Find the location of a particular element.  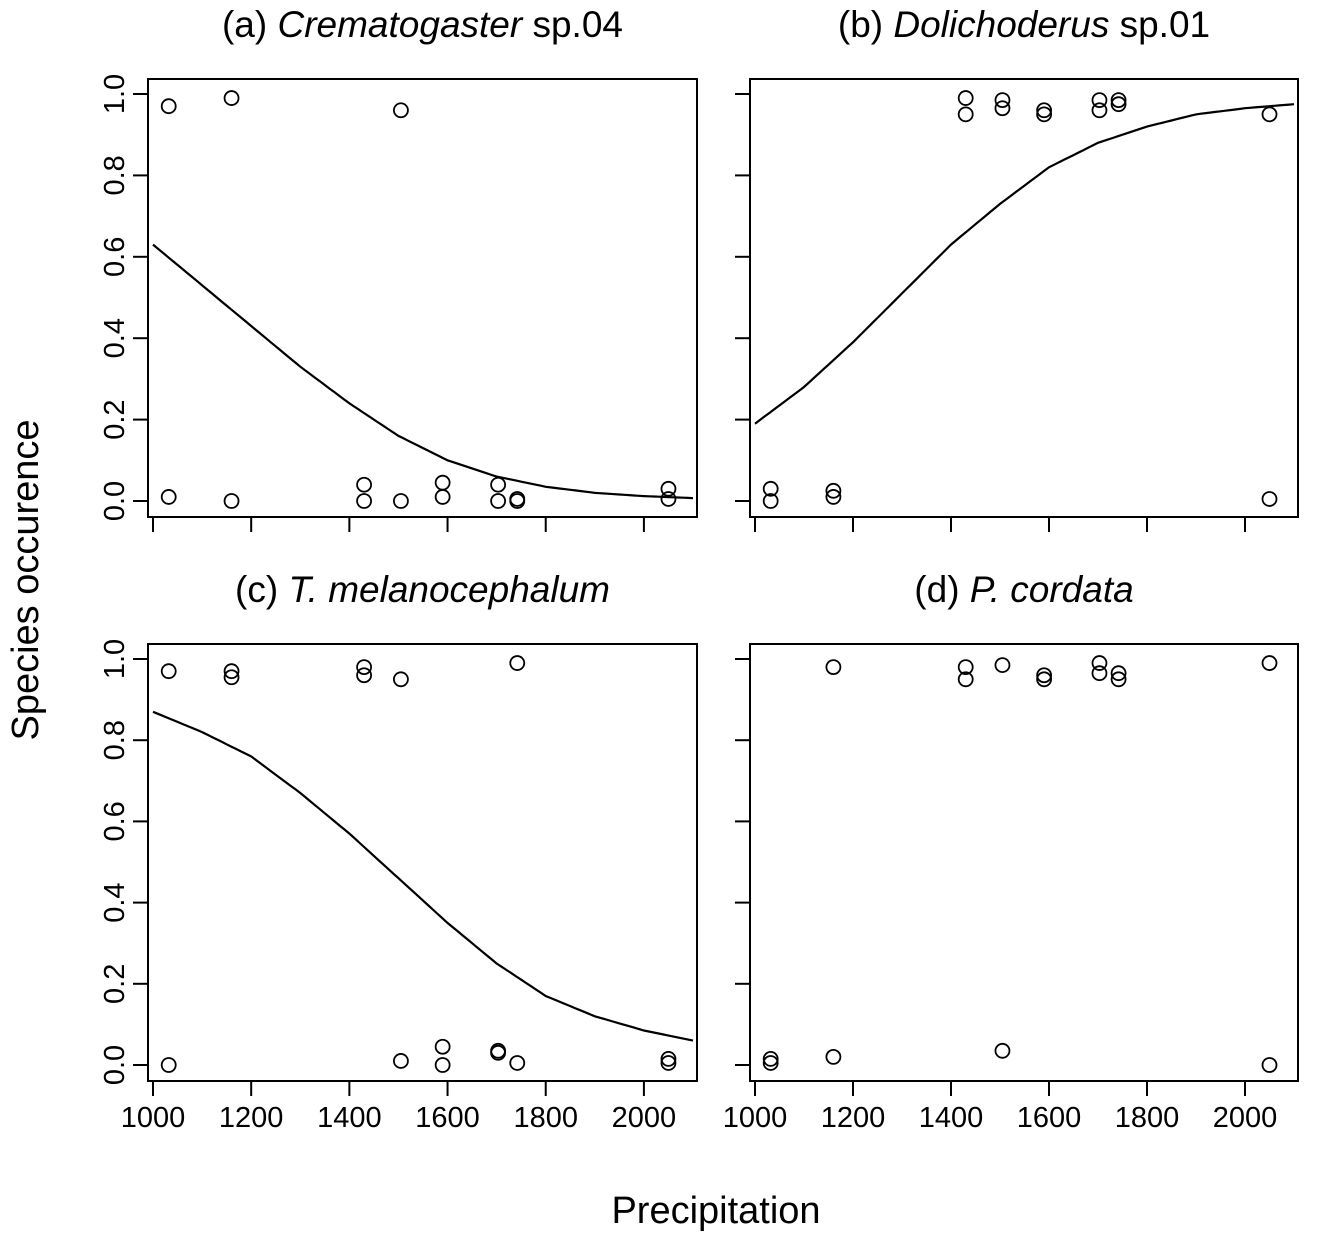

x-axis-title: Precipitation is located at coordinates (715, 1211).